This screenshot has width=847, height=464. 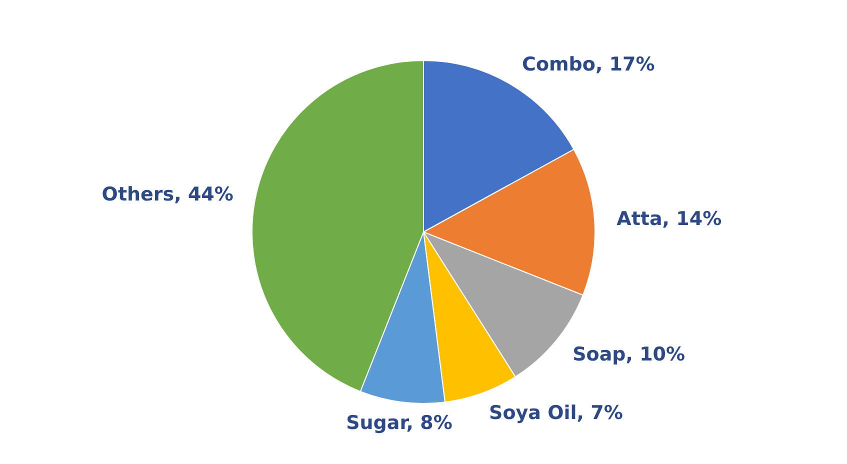 I want to click on slice-label: Sugar, 8%, so click(x=399, y=423).